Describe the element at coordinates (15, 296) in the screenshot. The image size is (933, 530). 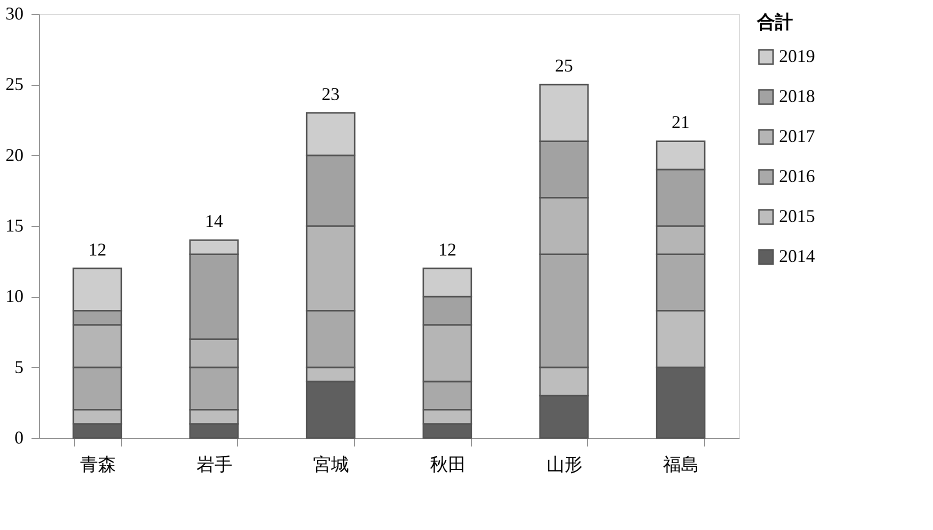
I see `y-tick-label: 10` at that location.